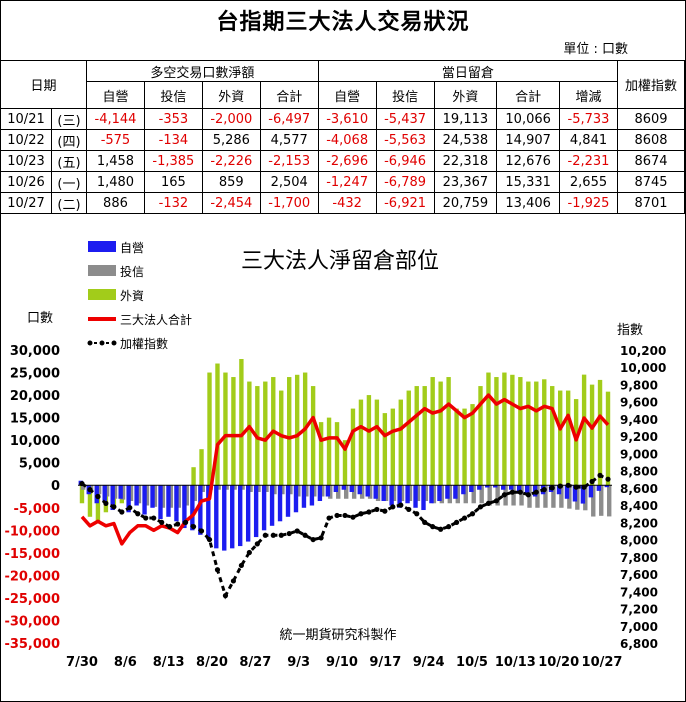  What do you see at coordinates (639, 644) in the screenshot?
I see `y2-tick-label: 6,800` at bounding box center [639, 644].